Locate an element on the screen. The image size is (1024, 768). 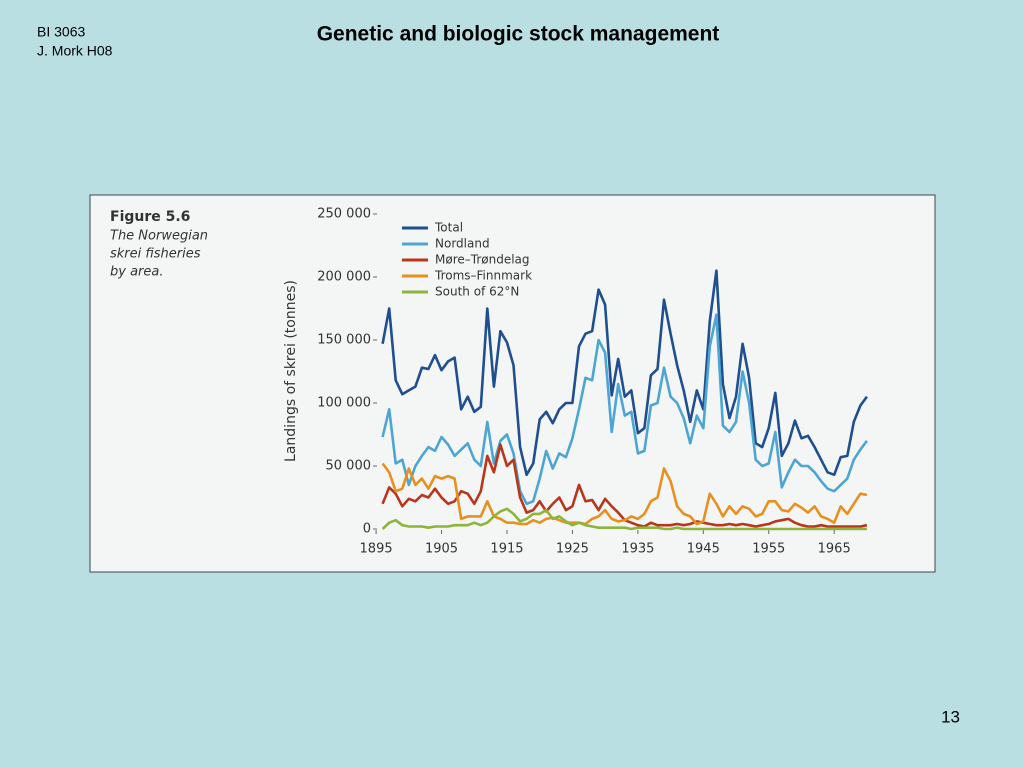
caption-line: skrei fisheries is located at coordinates (155, 254).